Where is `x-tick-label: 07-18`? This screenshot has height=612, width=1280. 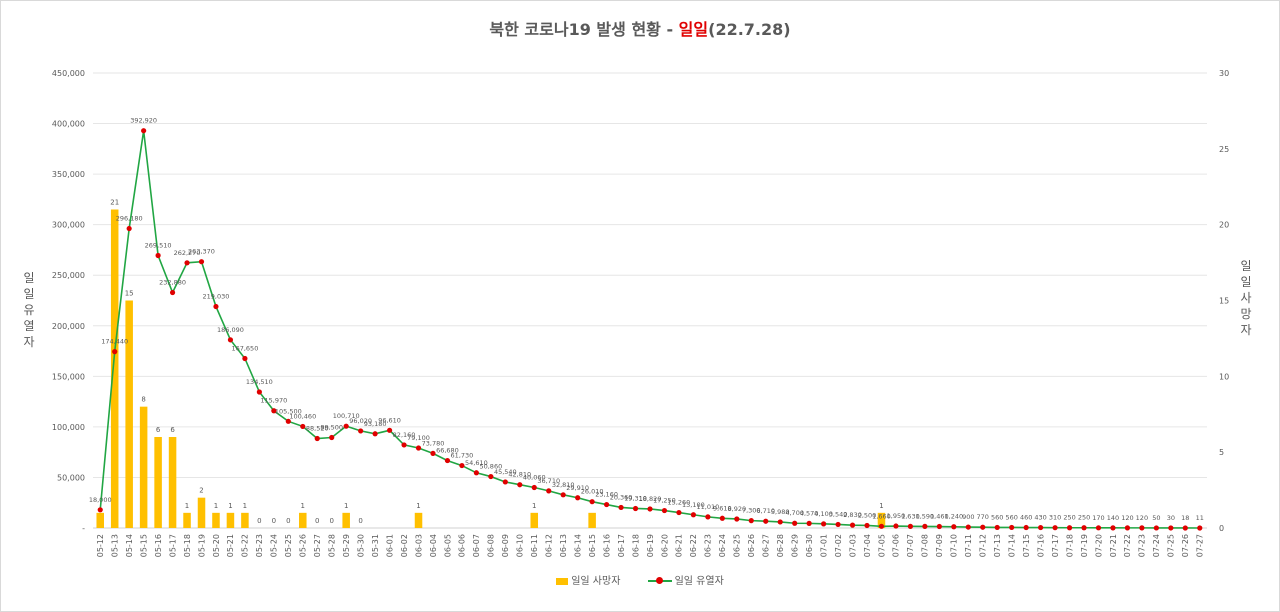
x-tick-label: 07-18 is located at coordinates (1069, 545).